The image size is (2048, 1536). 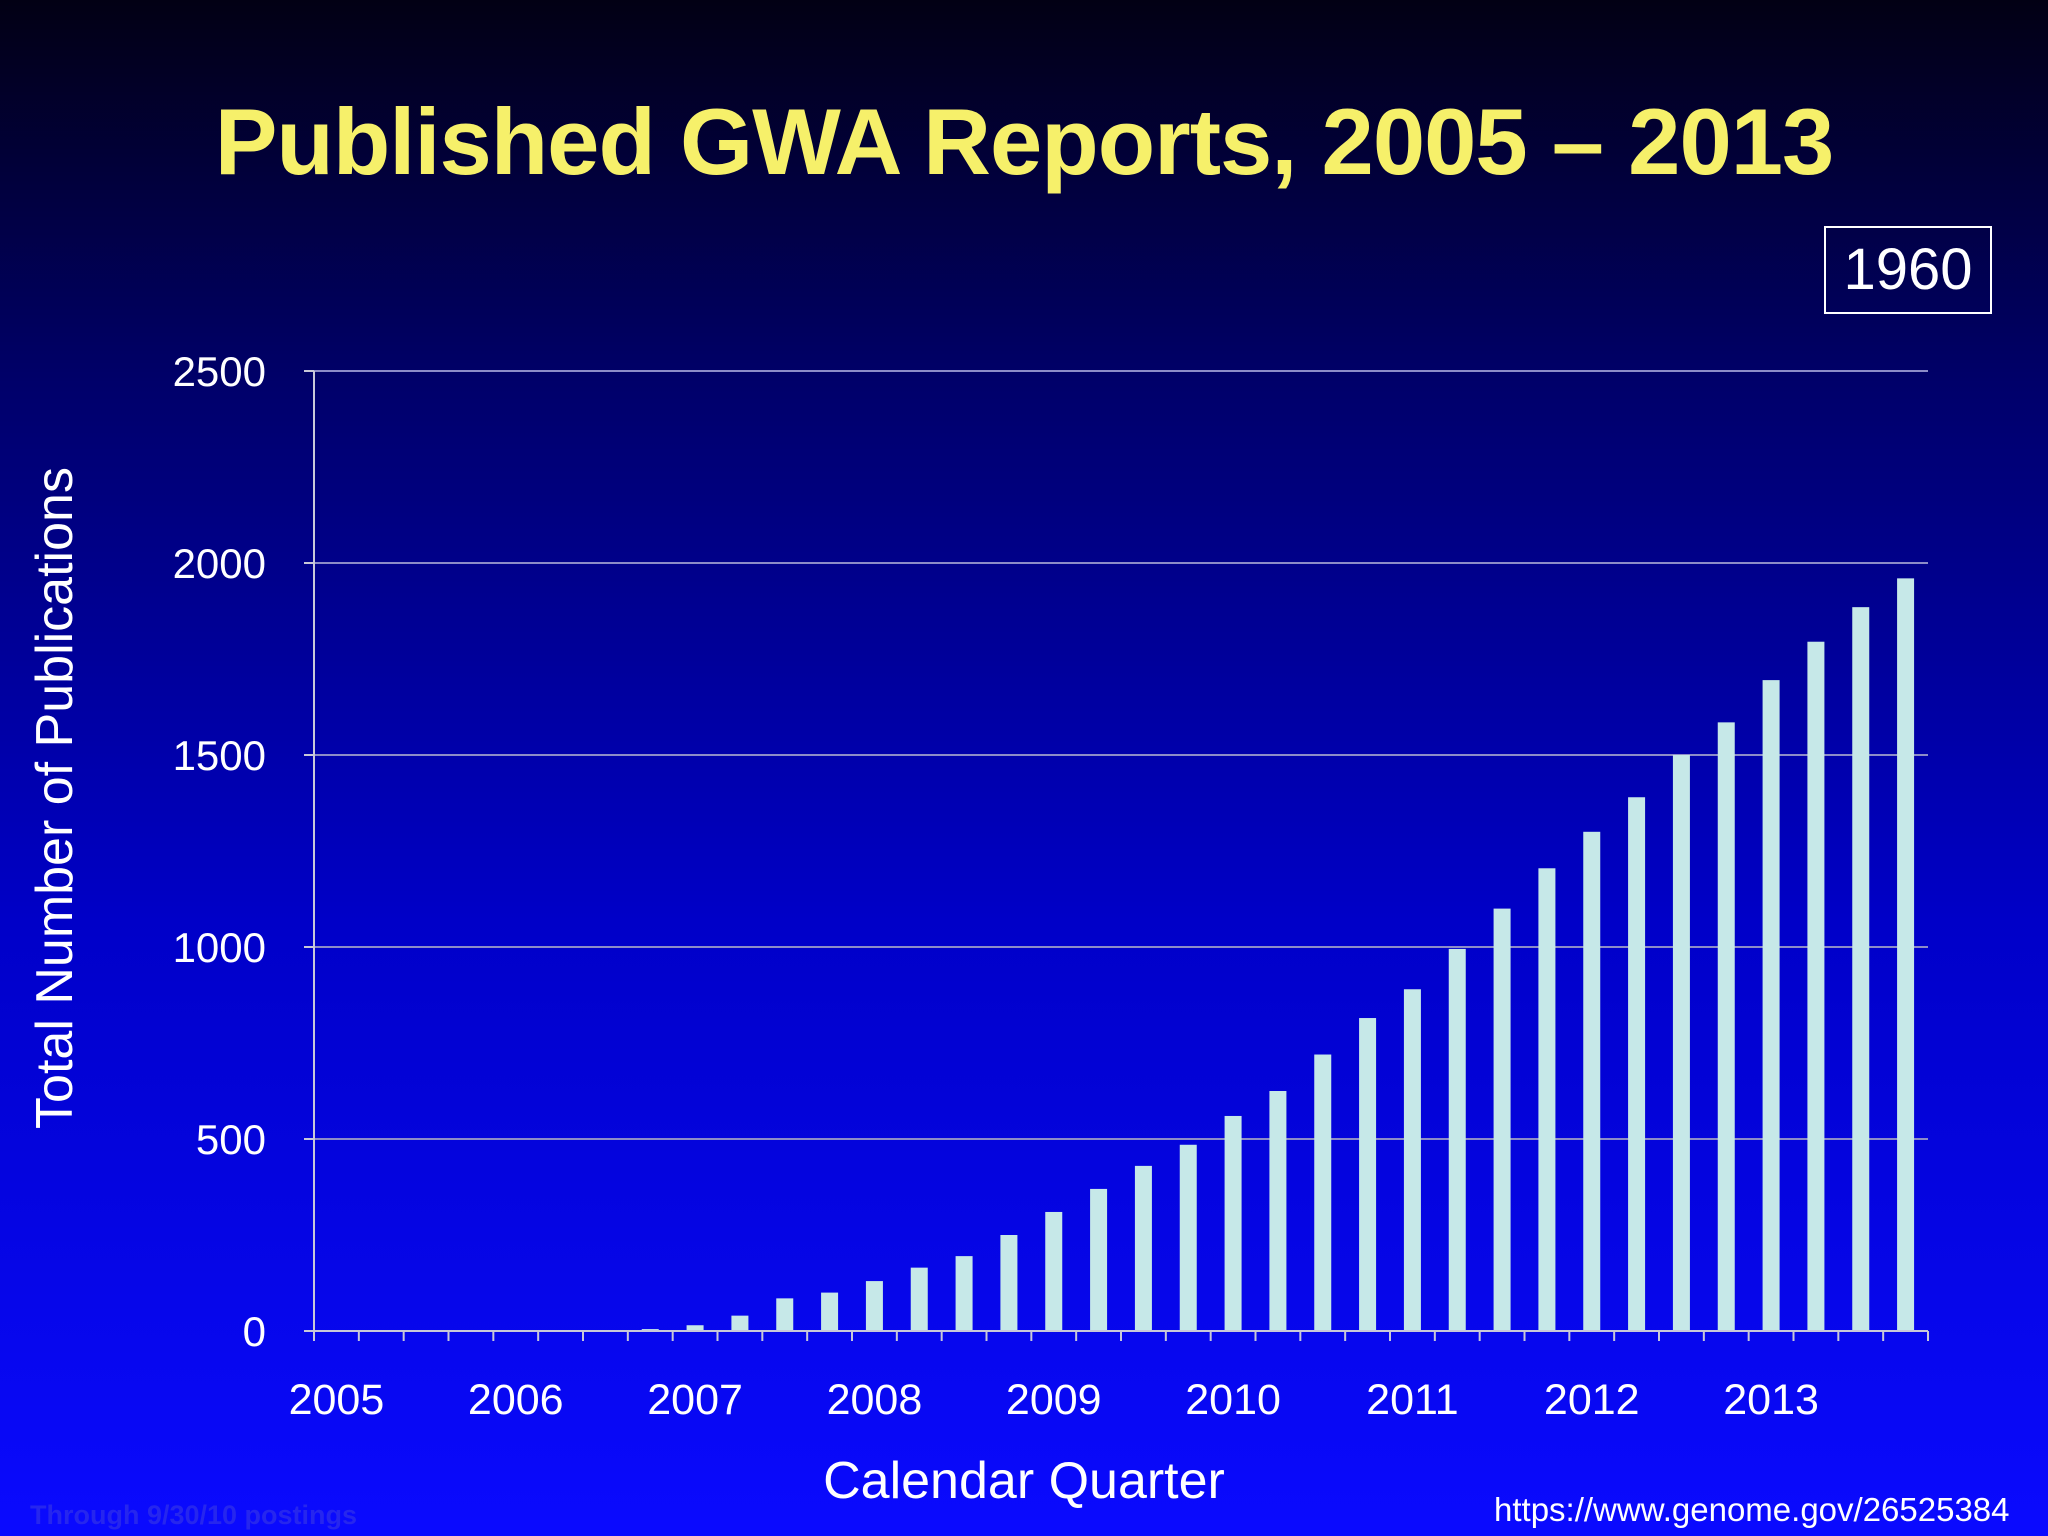 What do you see at coordinates (1054, 1400) in the screenshot?
I see `x-tick-label: 2009` at bounding box center [1054, 1400].